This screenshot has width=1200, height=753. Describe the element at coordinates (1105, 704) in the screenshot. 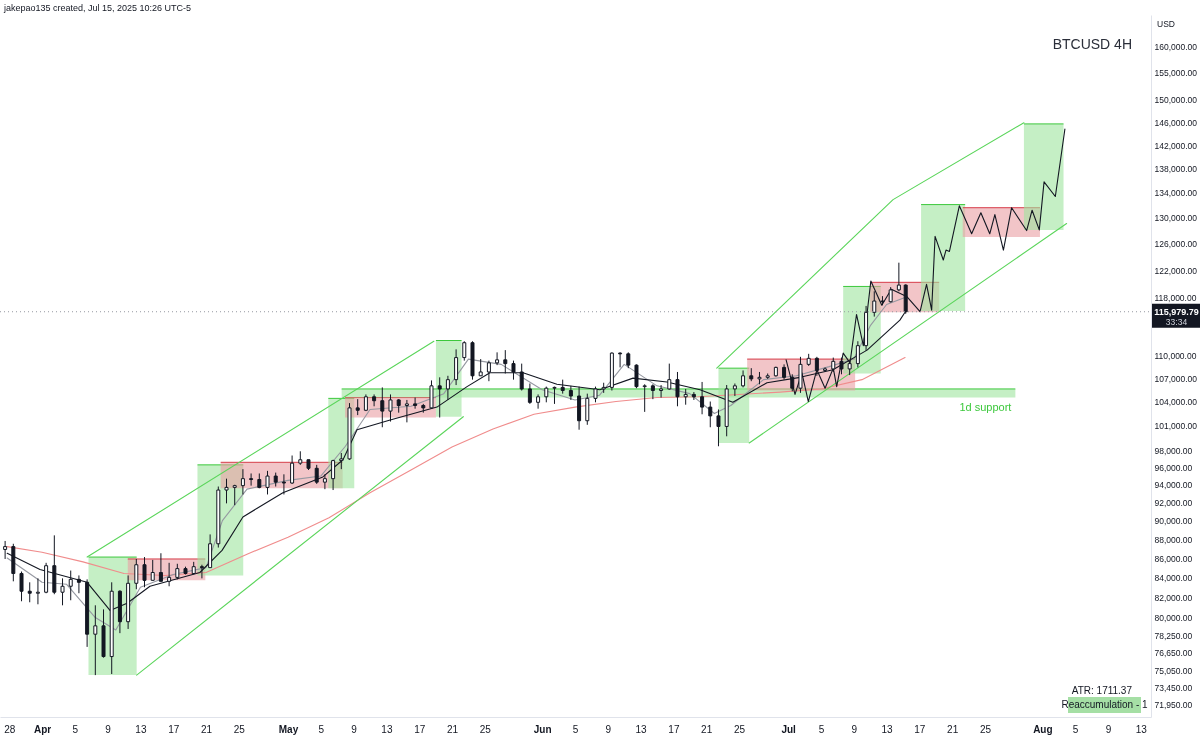

I see `annotation: Reaccumulation - 1` at that location.